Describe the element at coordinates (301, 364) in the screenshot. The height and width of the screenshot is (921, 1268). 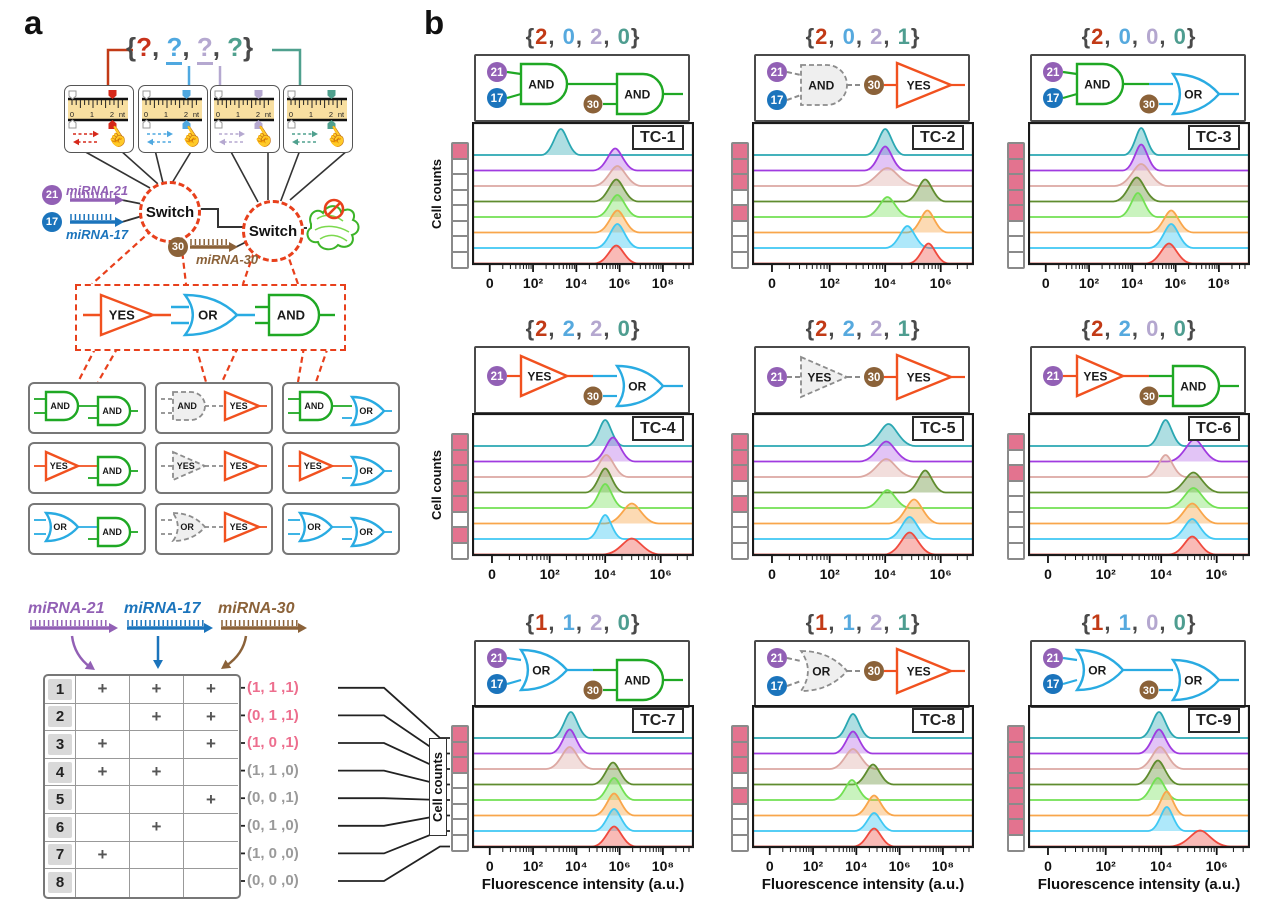
I see `red-dashed-link` at that location.